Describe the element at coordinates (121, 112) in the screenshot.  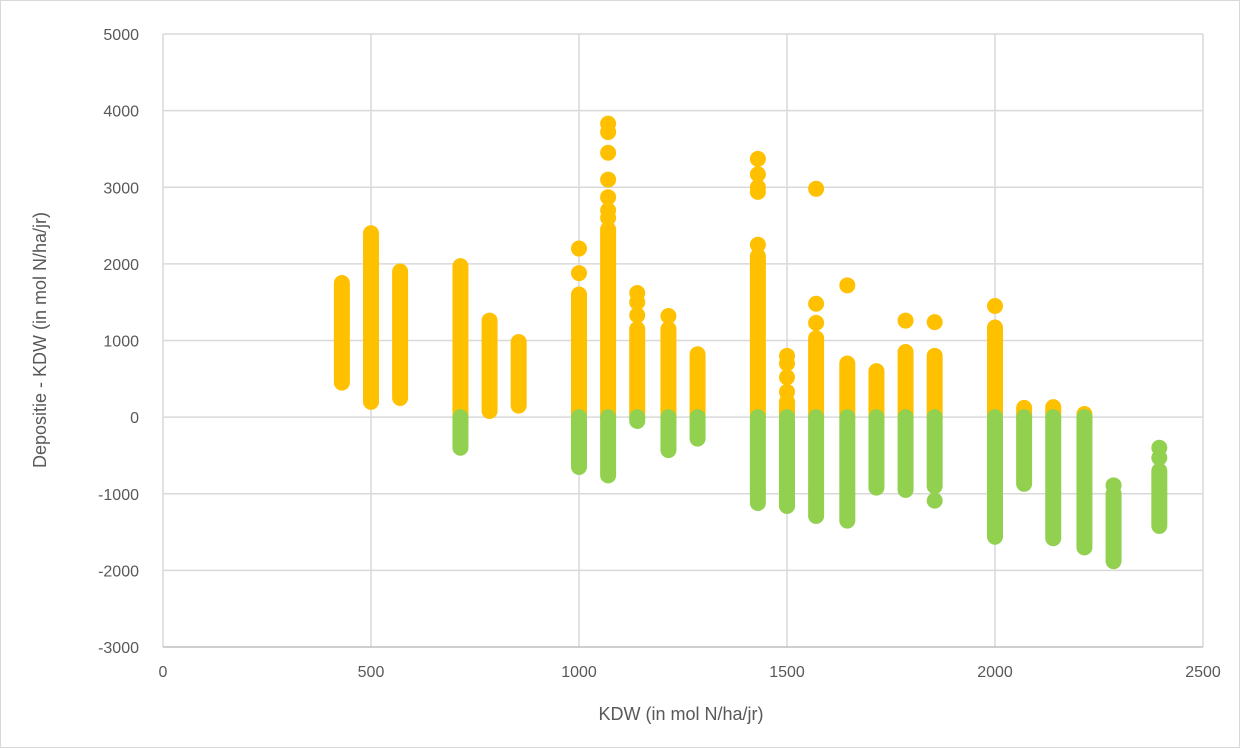
I see `y-tick-label: 4000` at that location.